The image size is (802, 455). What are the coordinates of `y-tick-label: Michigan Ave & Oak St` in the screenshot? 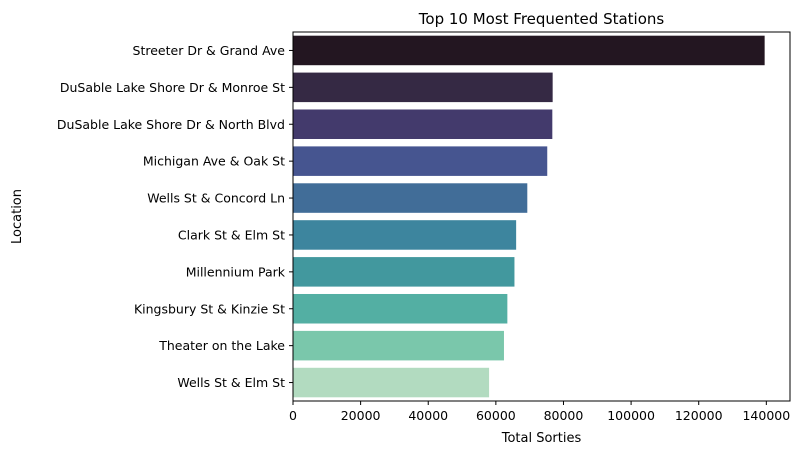 It's located at (214, 161).